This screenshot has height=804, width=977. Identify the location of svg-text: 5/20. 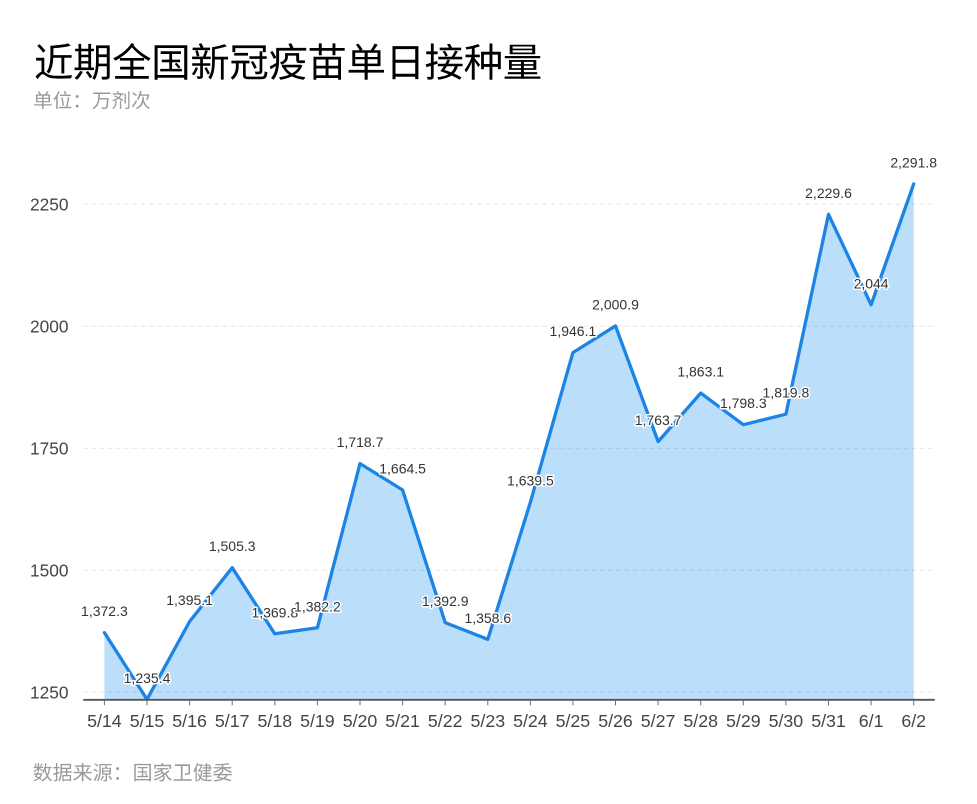
(360, 721).